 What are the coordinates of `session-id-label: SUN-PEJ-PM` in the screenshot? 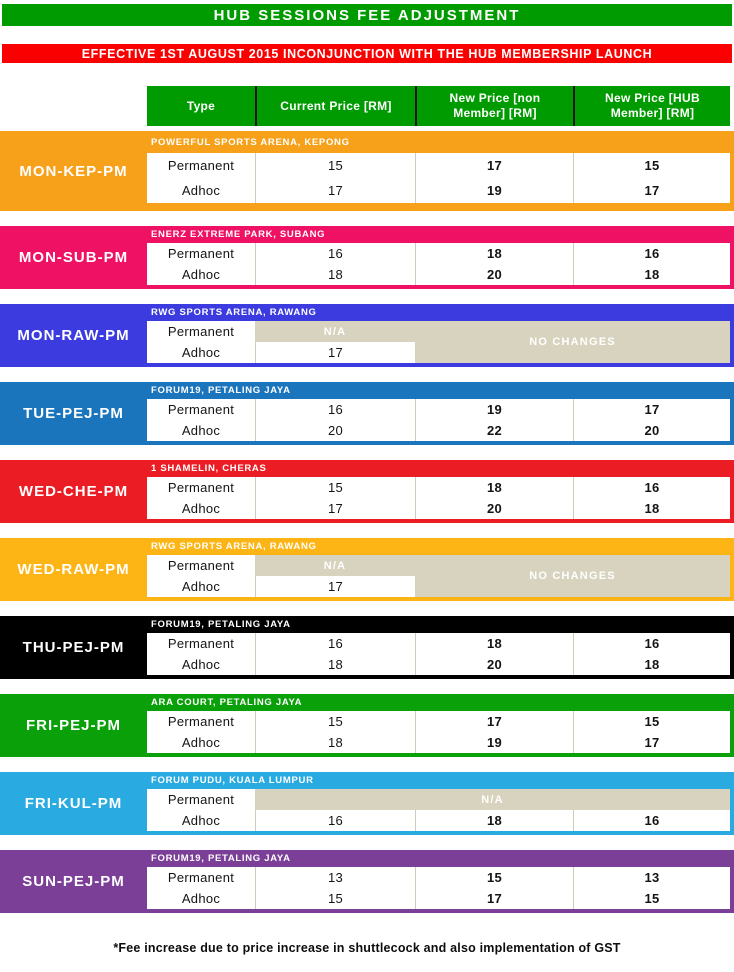 It's located at (73, 881).